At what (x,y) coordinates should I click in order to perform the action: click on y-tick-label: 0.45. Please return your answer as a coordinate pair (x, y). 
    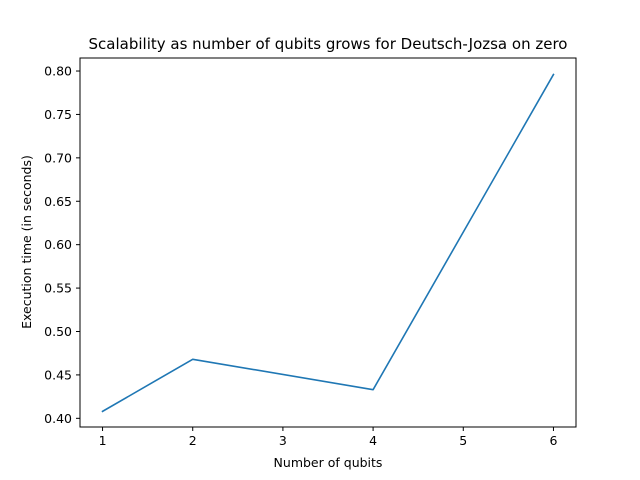
    Looking at the image, I should click on (58, 374).